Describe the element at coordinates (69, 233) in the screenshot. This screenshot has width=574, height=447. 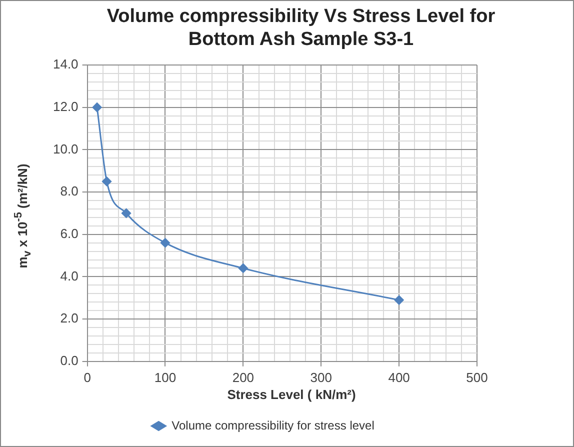
I see `y-tick-label: 6.0` at that location.